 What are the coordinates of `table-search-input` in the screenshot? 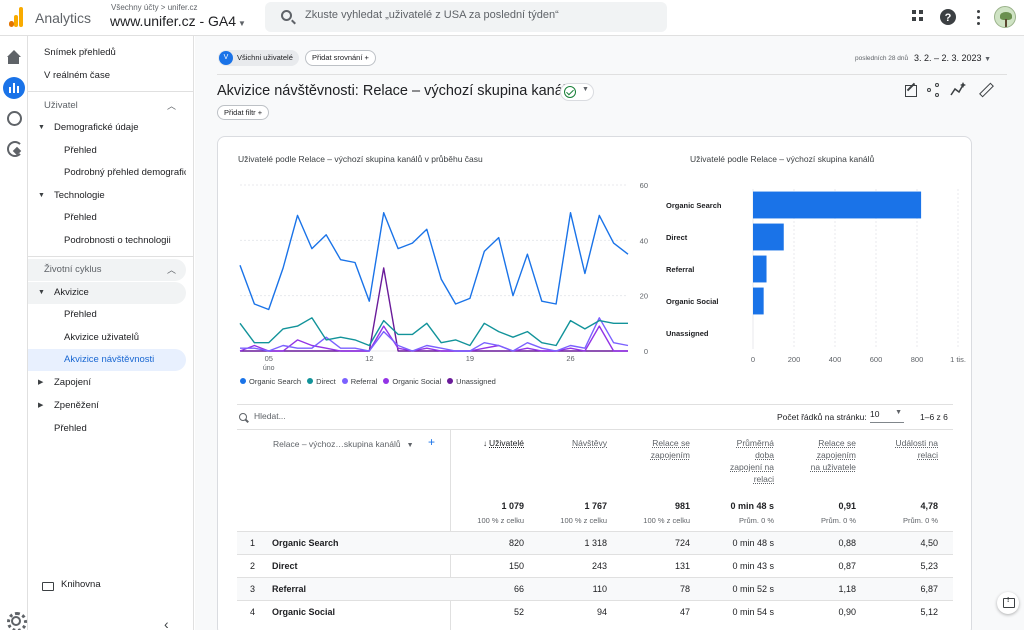 It's located at (334, 416).